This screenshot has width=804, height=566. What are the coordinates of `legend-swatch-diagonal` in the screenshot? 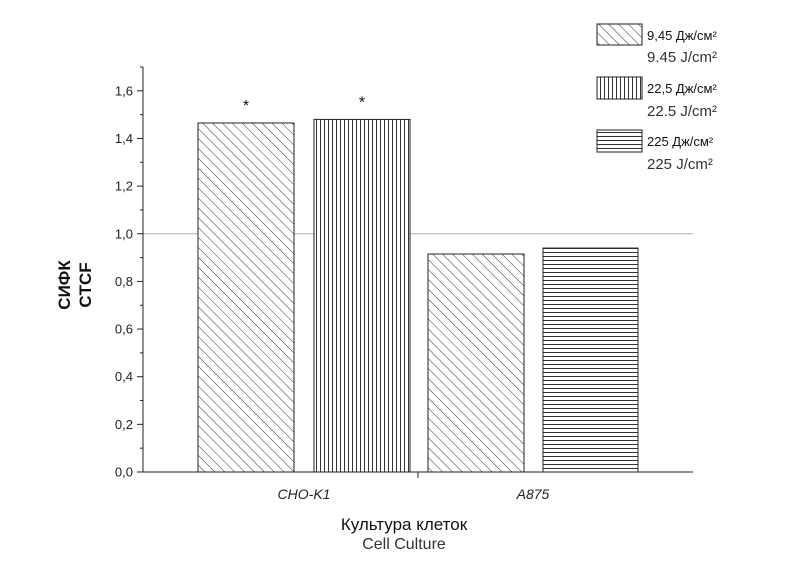 It's located at (619, 34).